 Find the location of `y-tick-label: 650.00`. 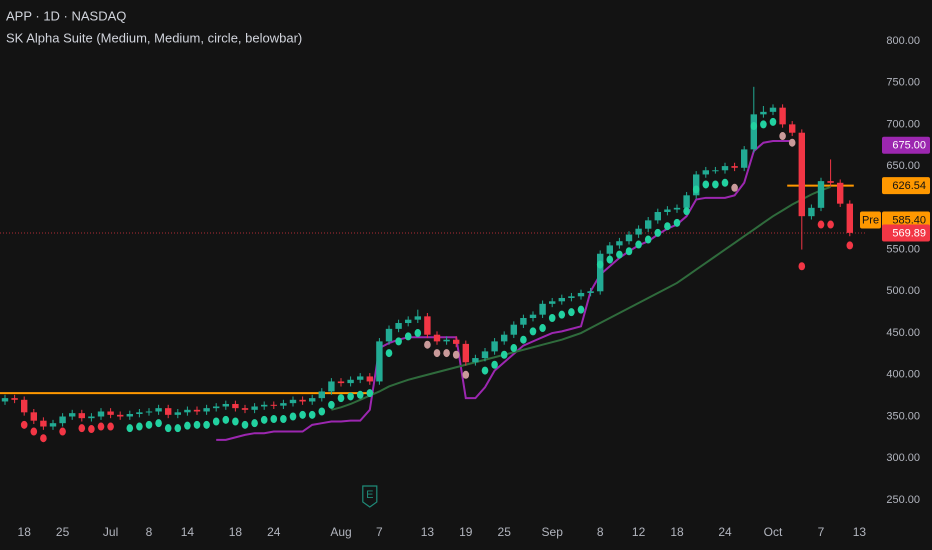

y-tick-label: 650.00 is located at coordinates (903, 166).